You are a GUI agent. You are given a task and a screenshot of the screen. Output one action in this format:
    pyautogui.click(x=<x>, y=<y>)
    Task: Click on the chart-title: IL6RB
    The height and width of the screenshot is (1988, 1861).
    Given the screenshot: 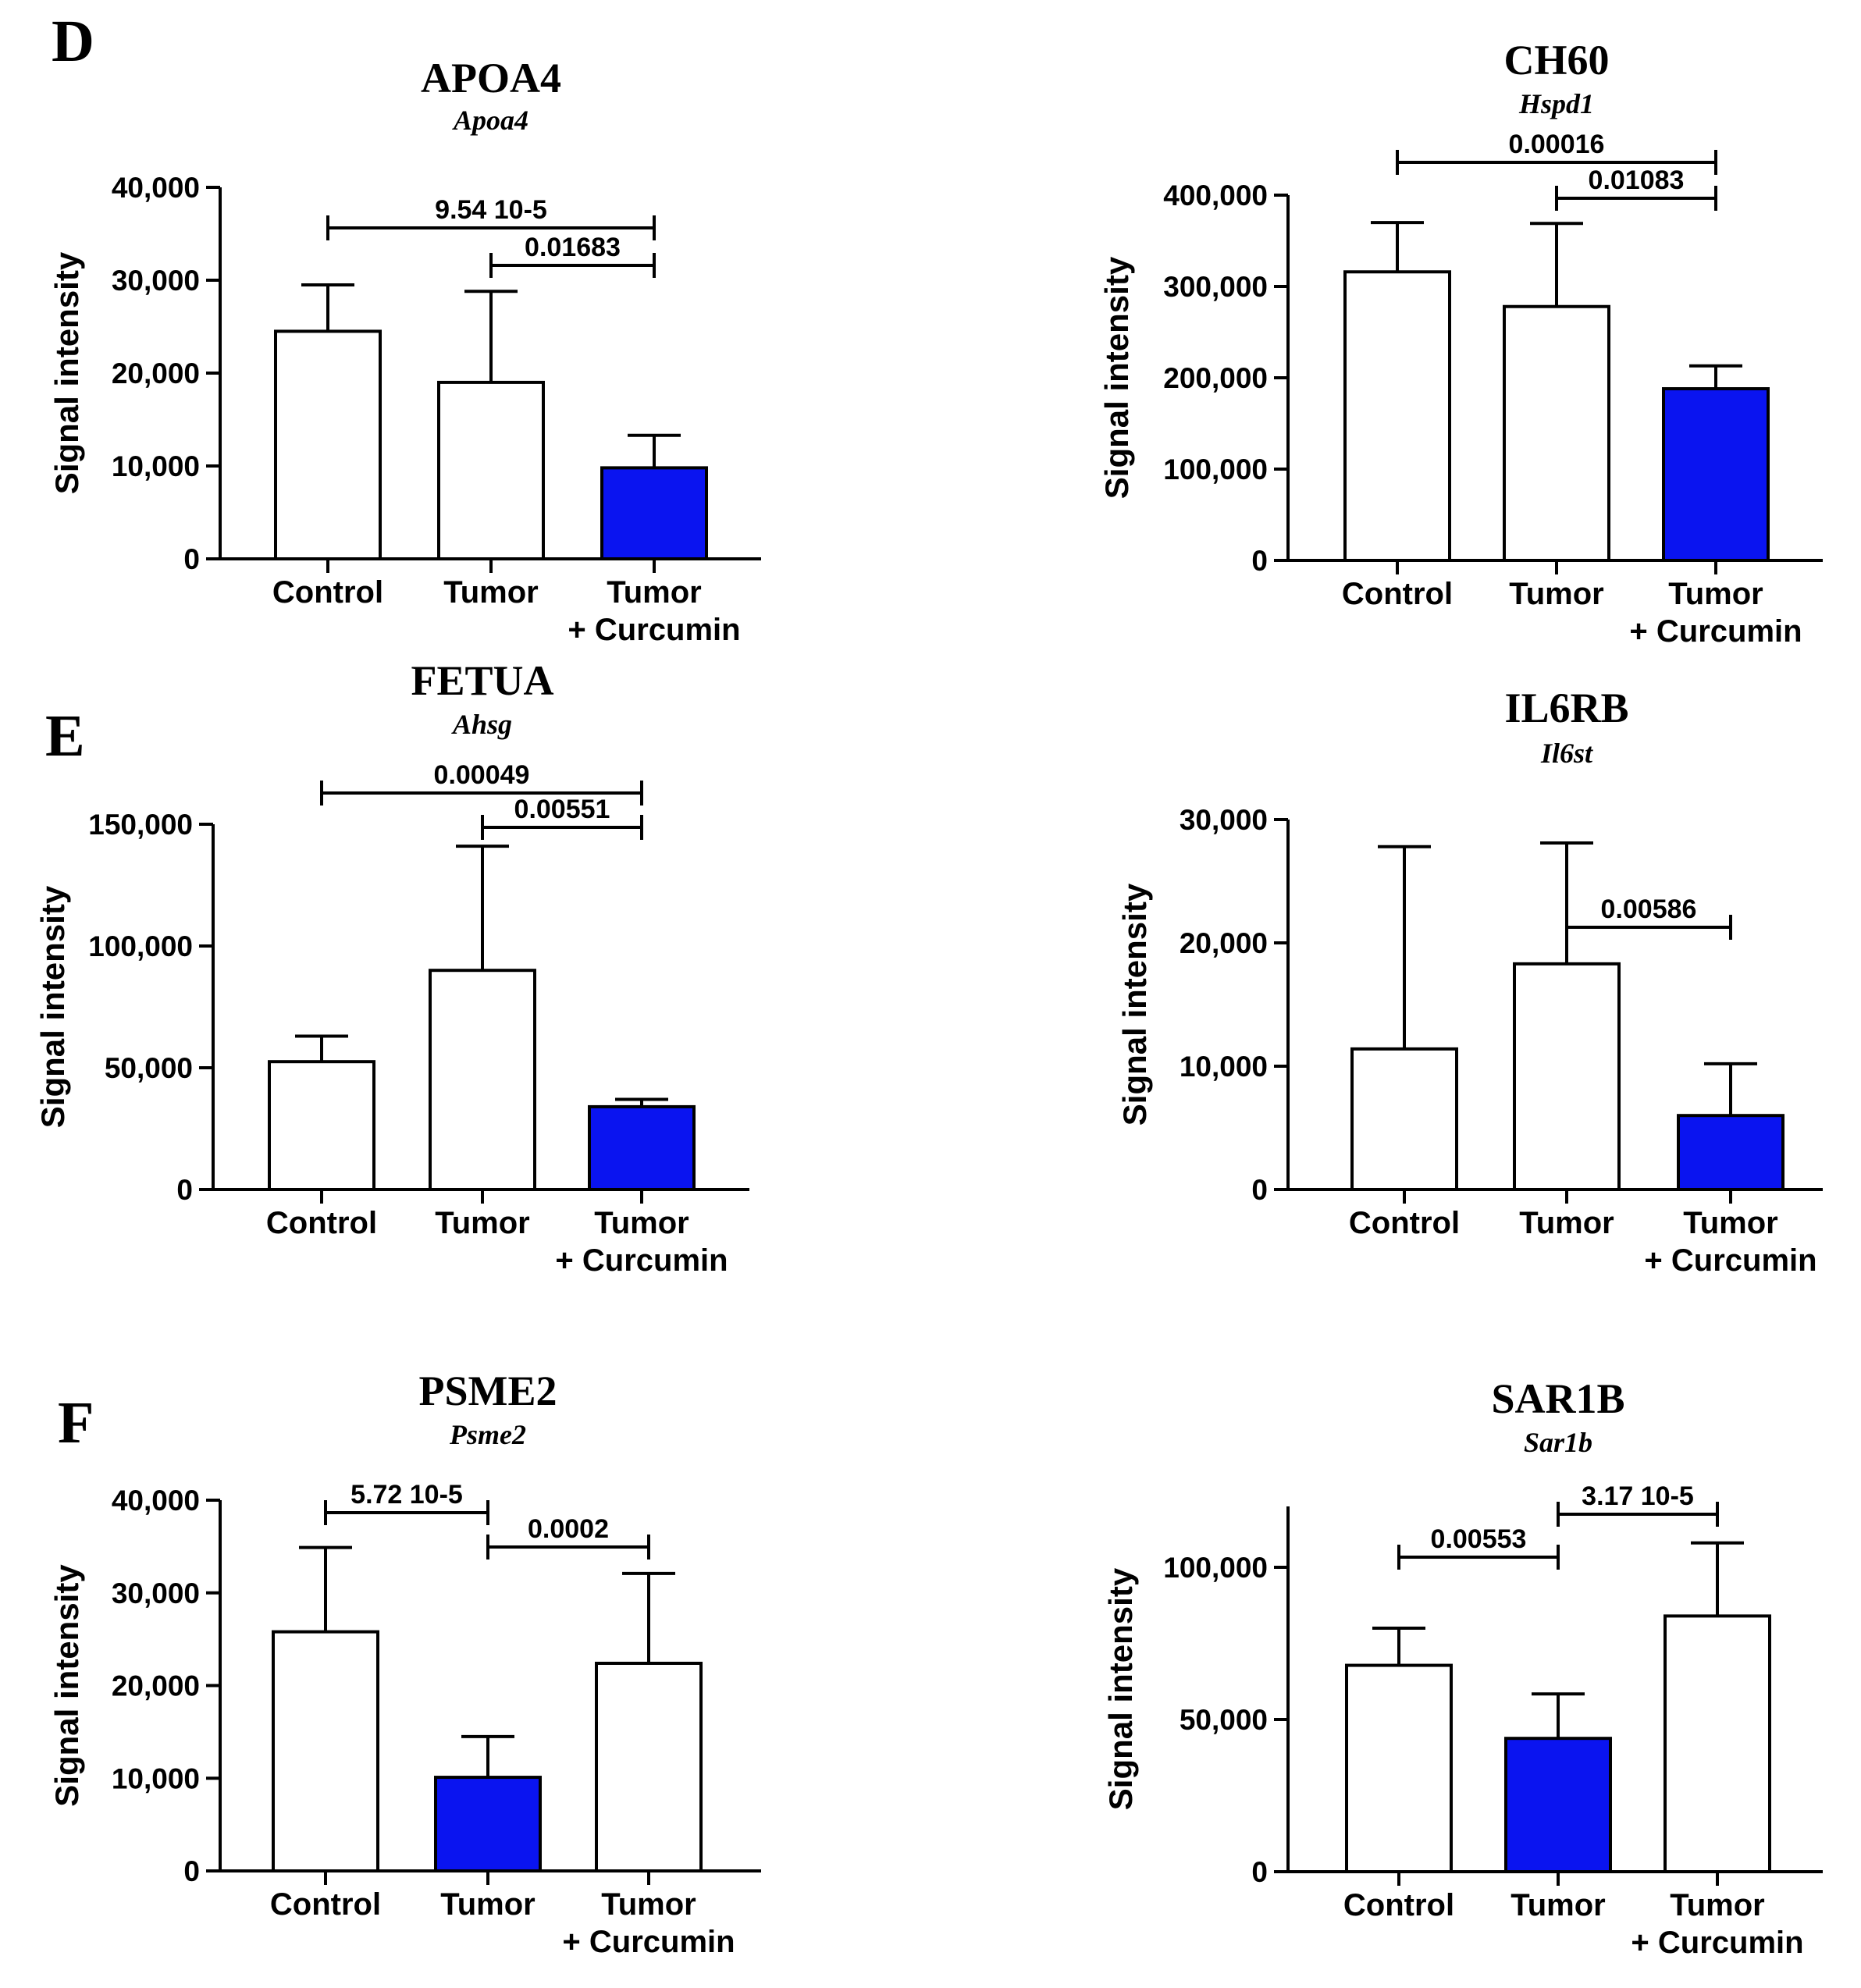 What is the action you would take?
    pyautogui.click(x=1566, y=708)
    